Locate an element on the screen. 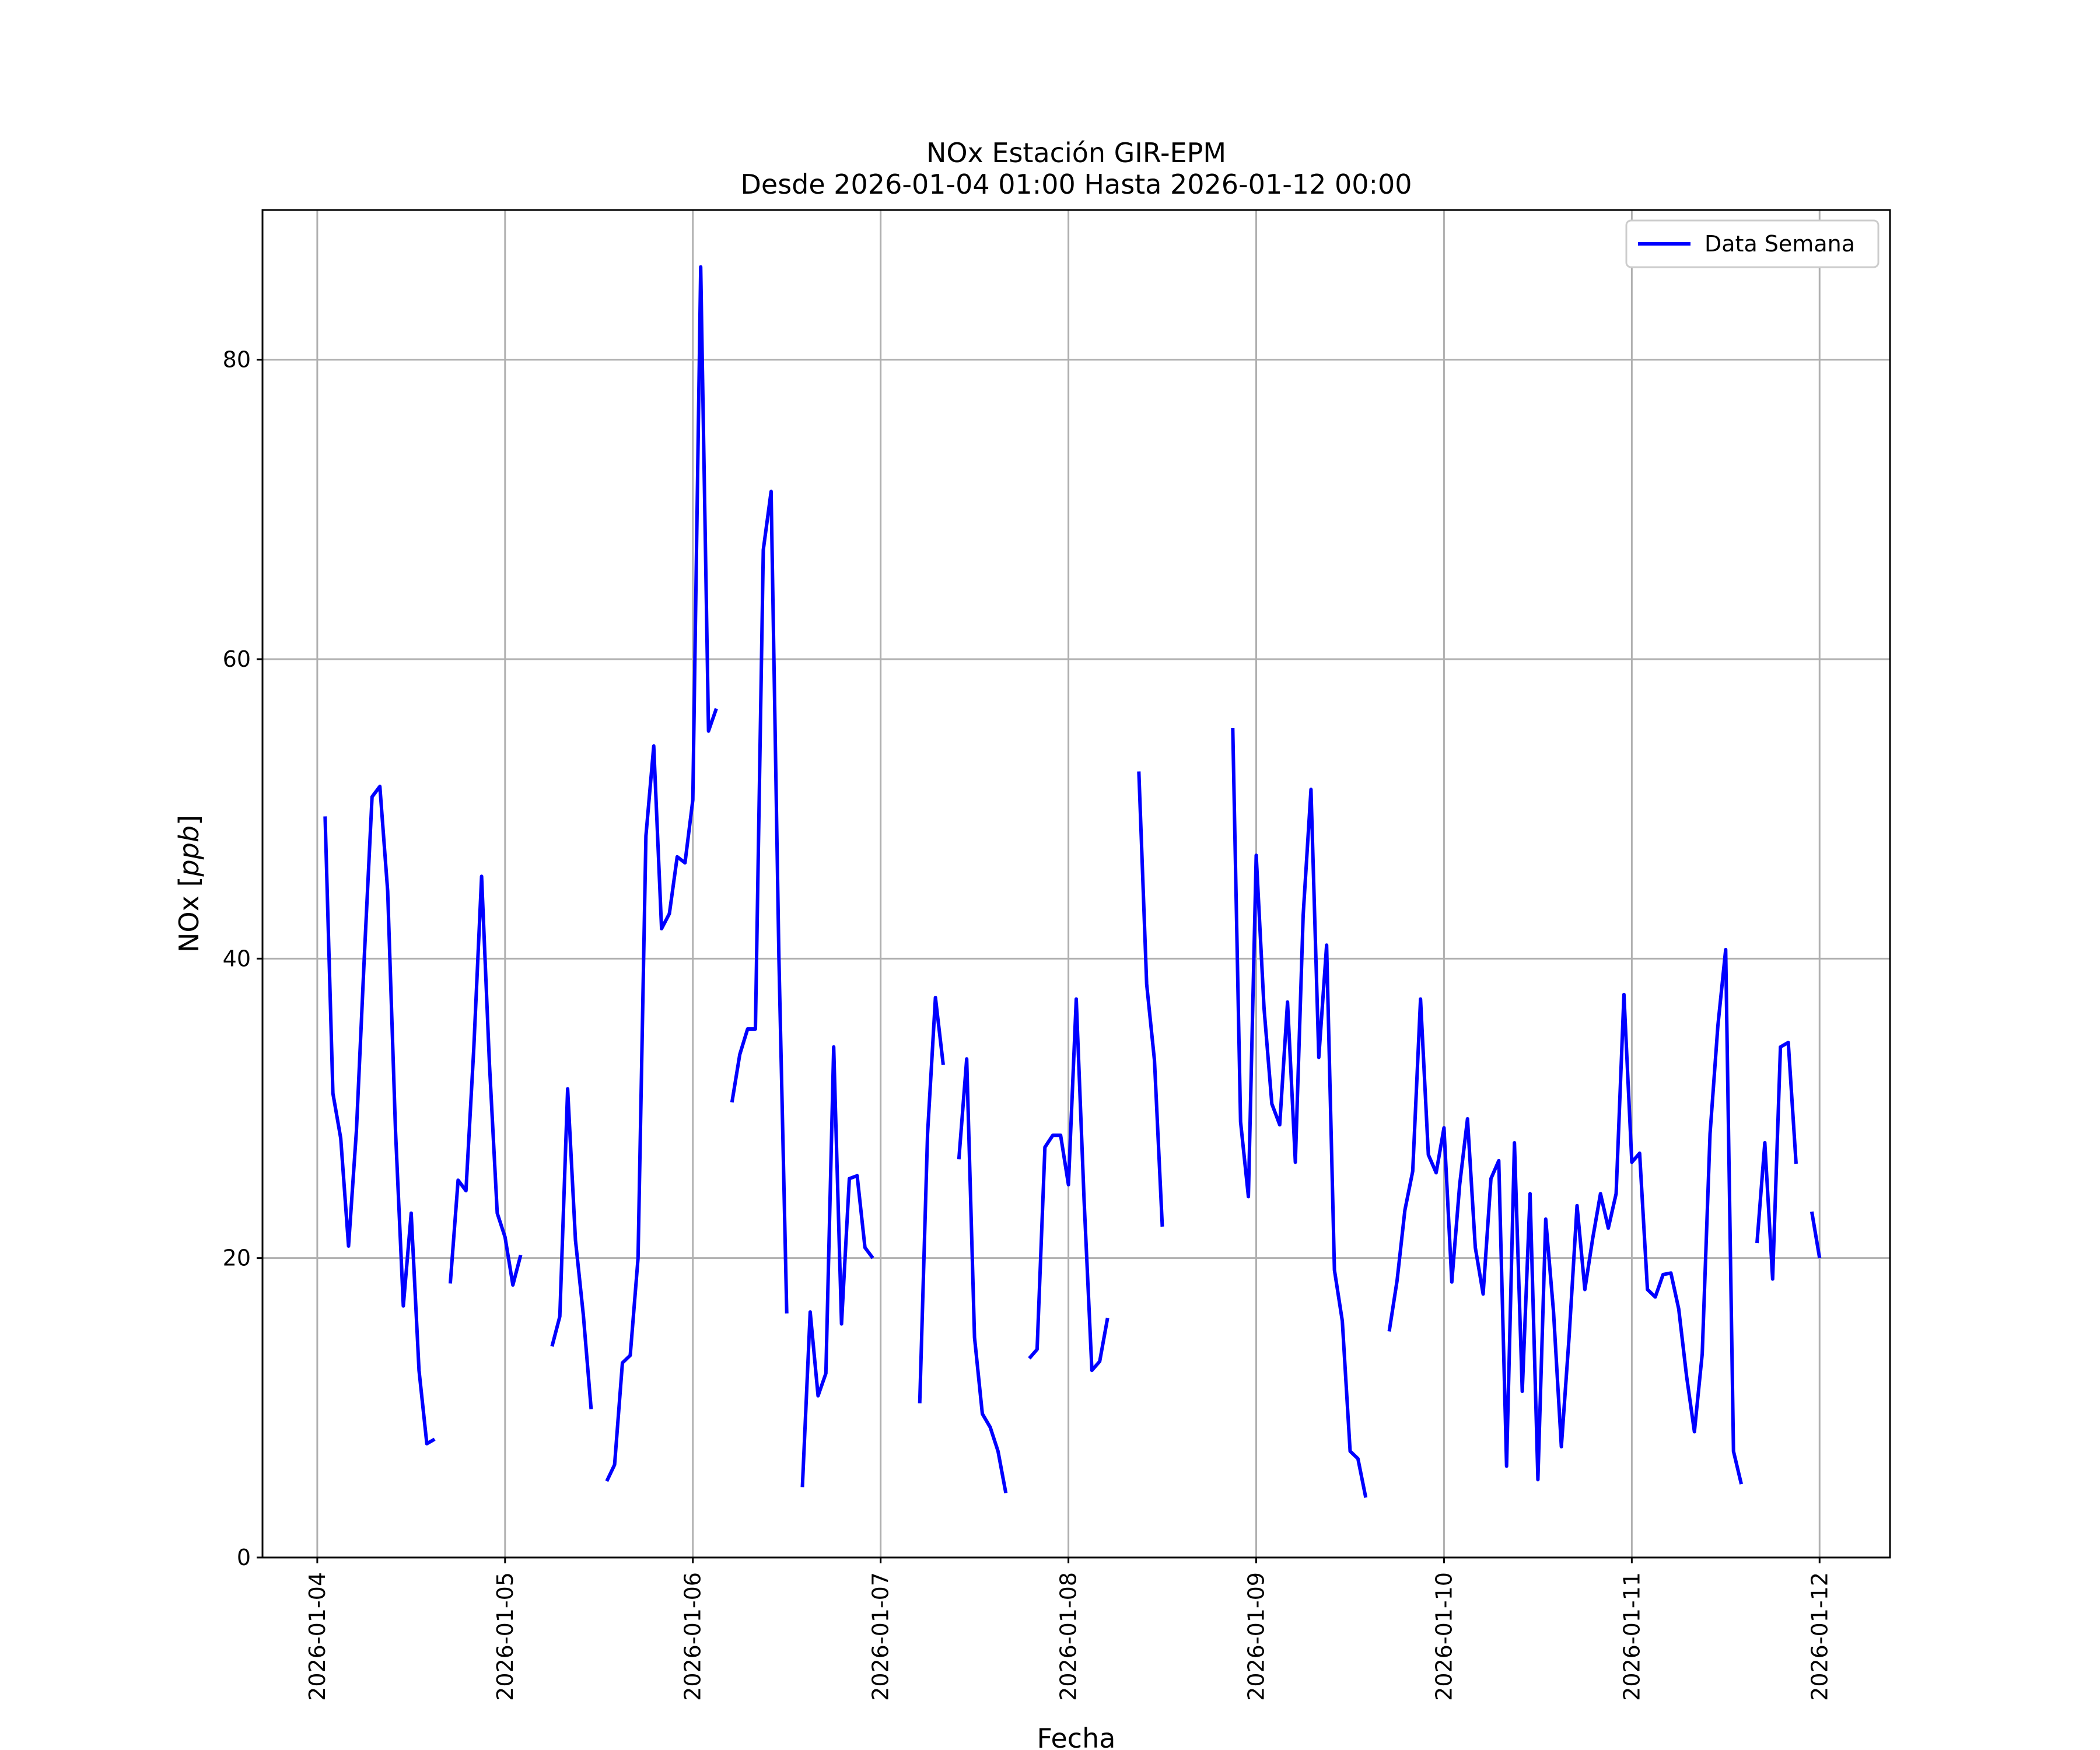 The image size is (2100, 1750). y-tick-label: 40 is located at coordinates (237, 958).